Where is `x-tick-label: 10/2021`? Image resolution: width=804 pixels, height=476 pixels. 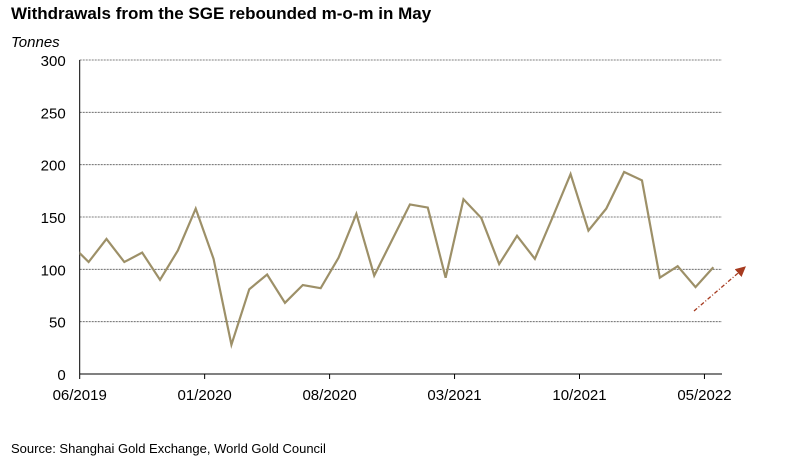 x-tick-label: 10/2021 is located at coordinates (579, 395).